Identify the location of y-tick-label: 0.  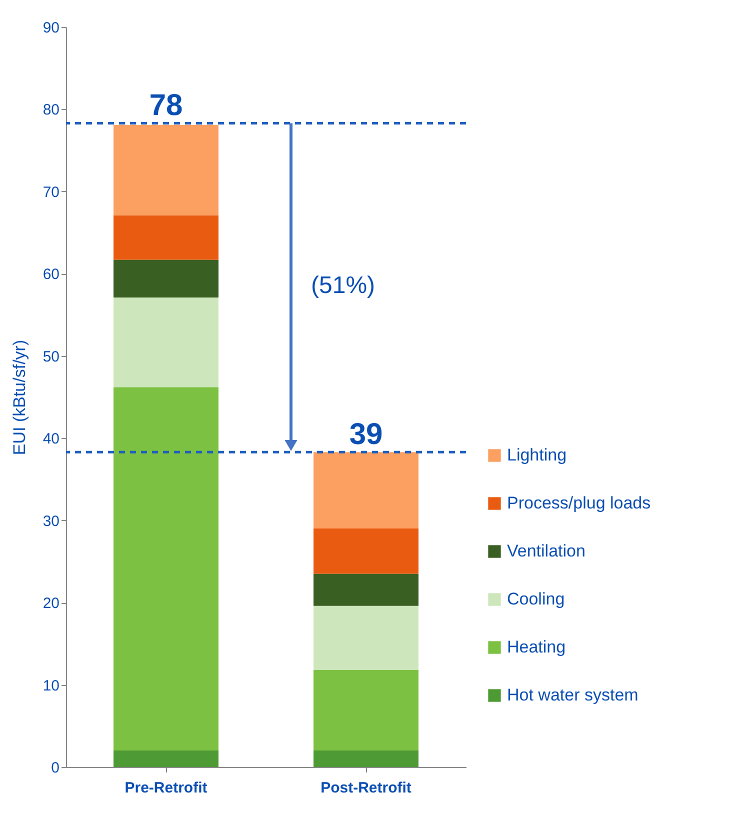
(55, 768).